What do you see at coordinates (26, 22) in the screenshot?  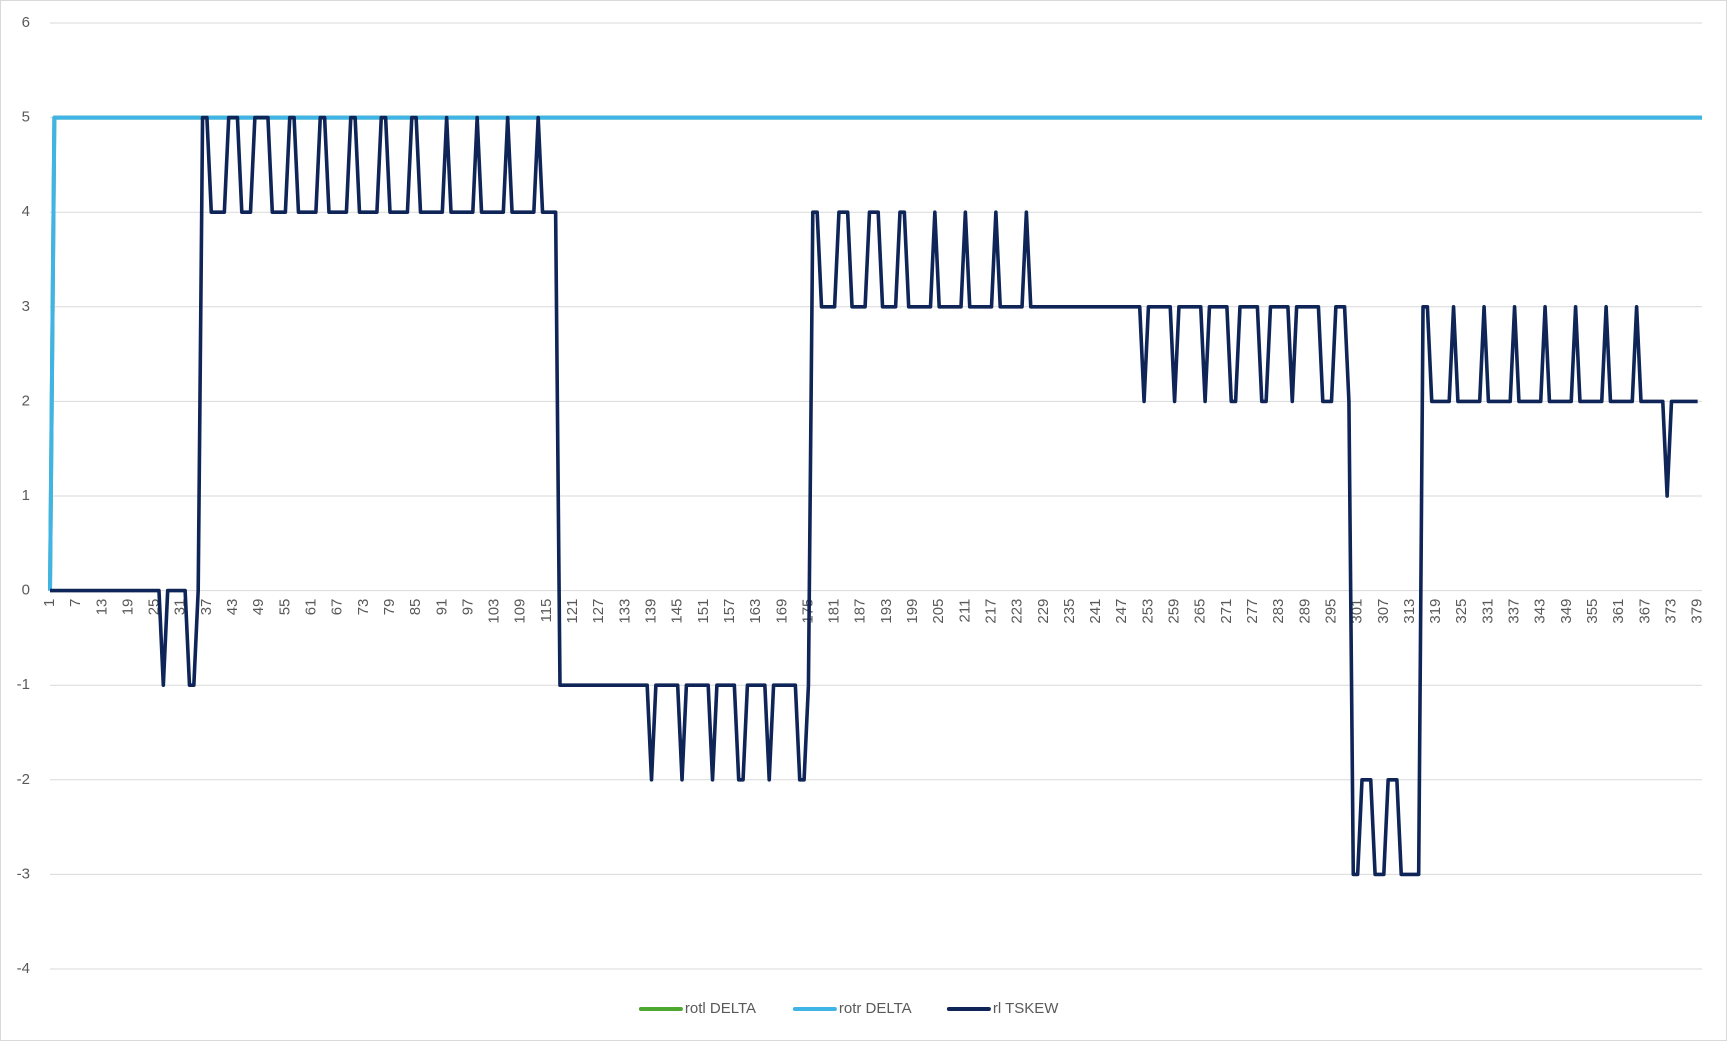 I see `y-tick-label: 6` at bounding box center [26, 22].